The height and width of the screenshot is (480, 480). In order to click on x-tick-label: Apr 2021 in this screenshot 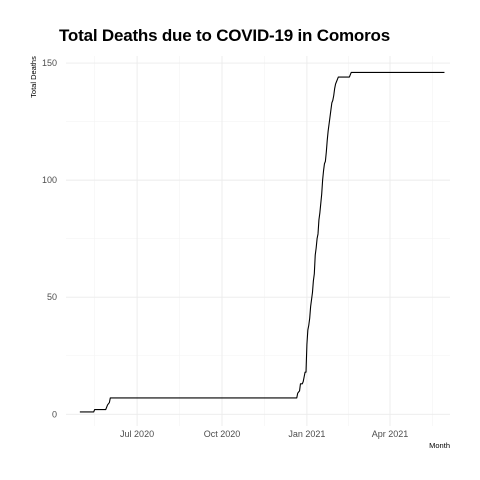, I will do `click(390, 434)`.